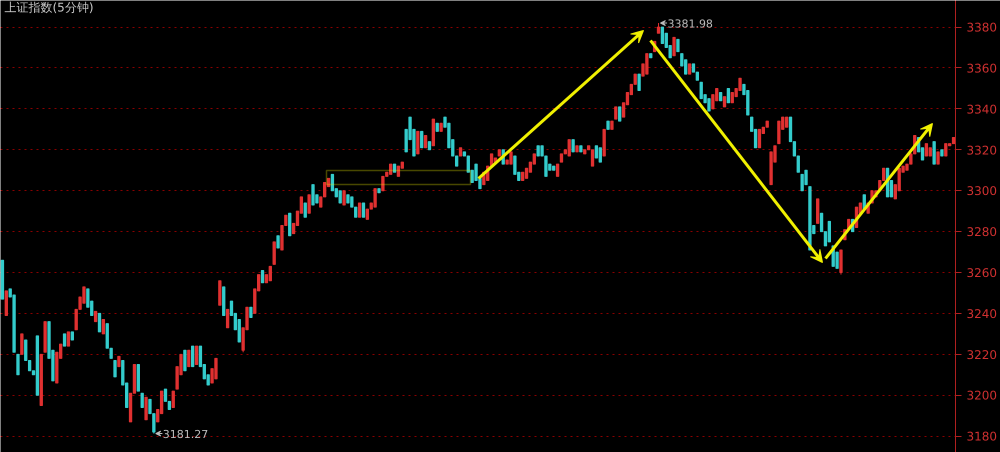 Image resolution: width=1000 pixels, height=452 pixels. Describe the element at coordinates (982, 437) in the screenshot. I see `y-tick-label: 3180` at that location.